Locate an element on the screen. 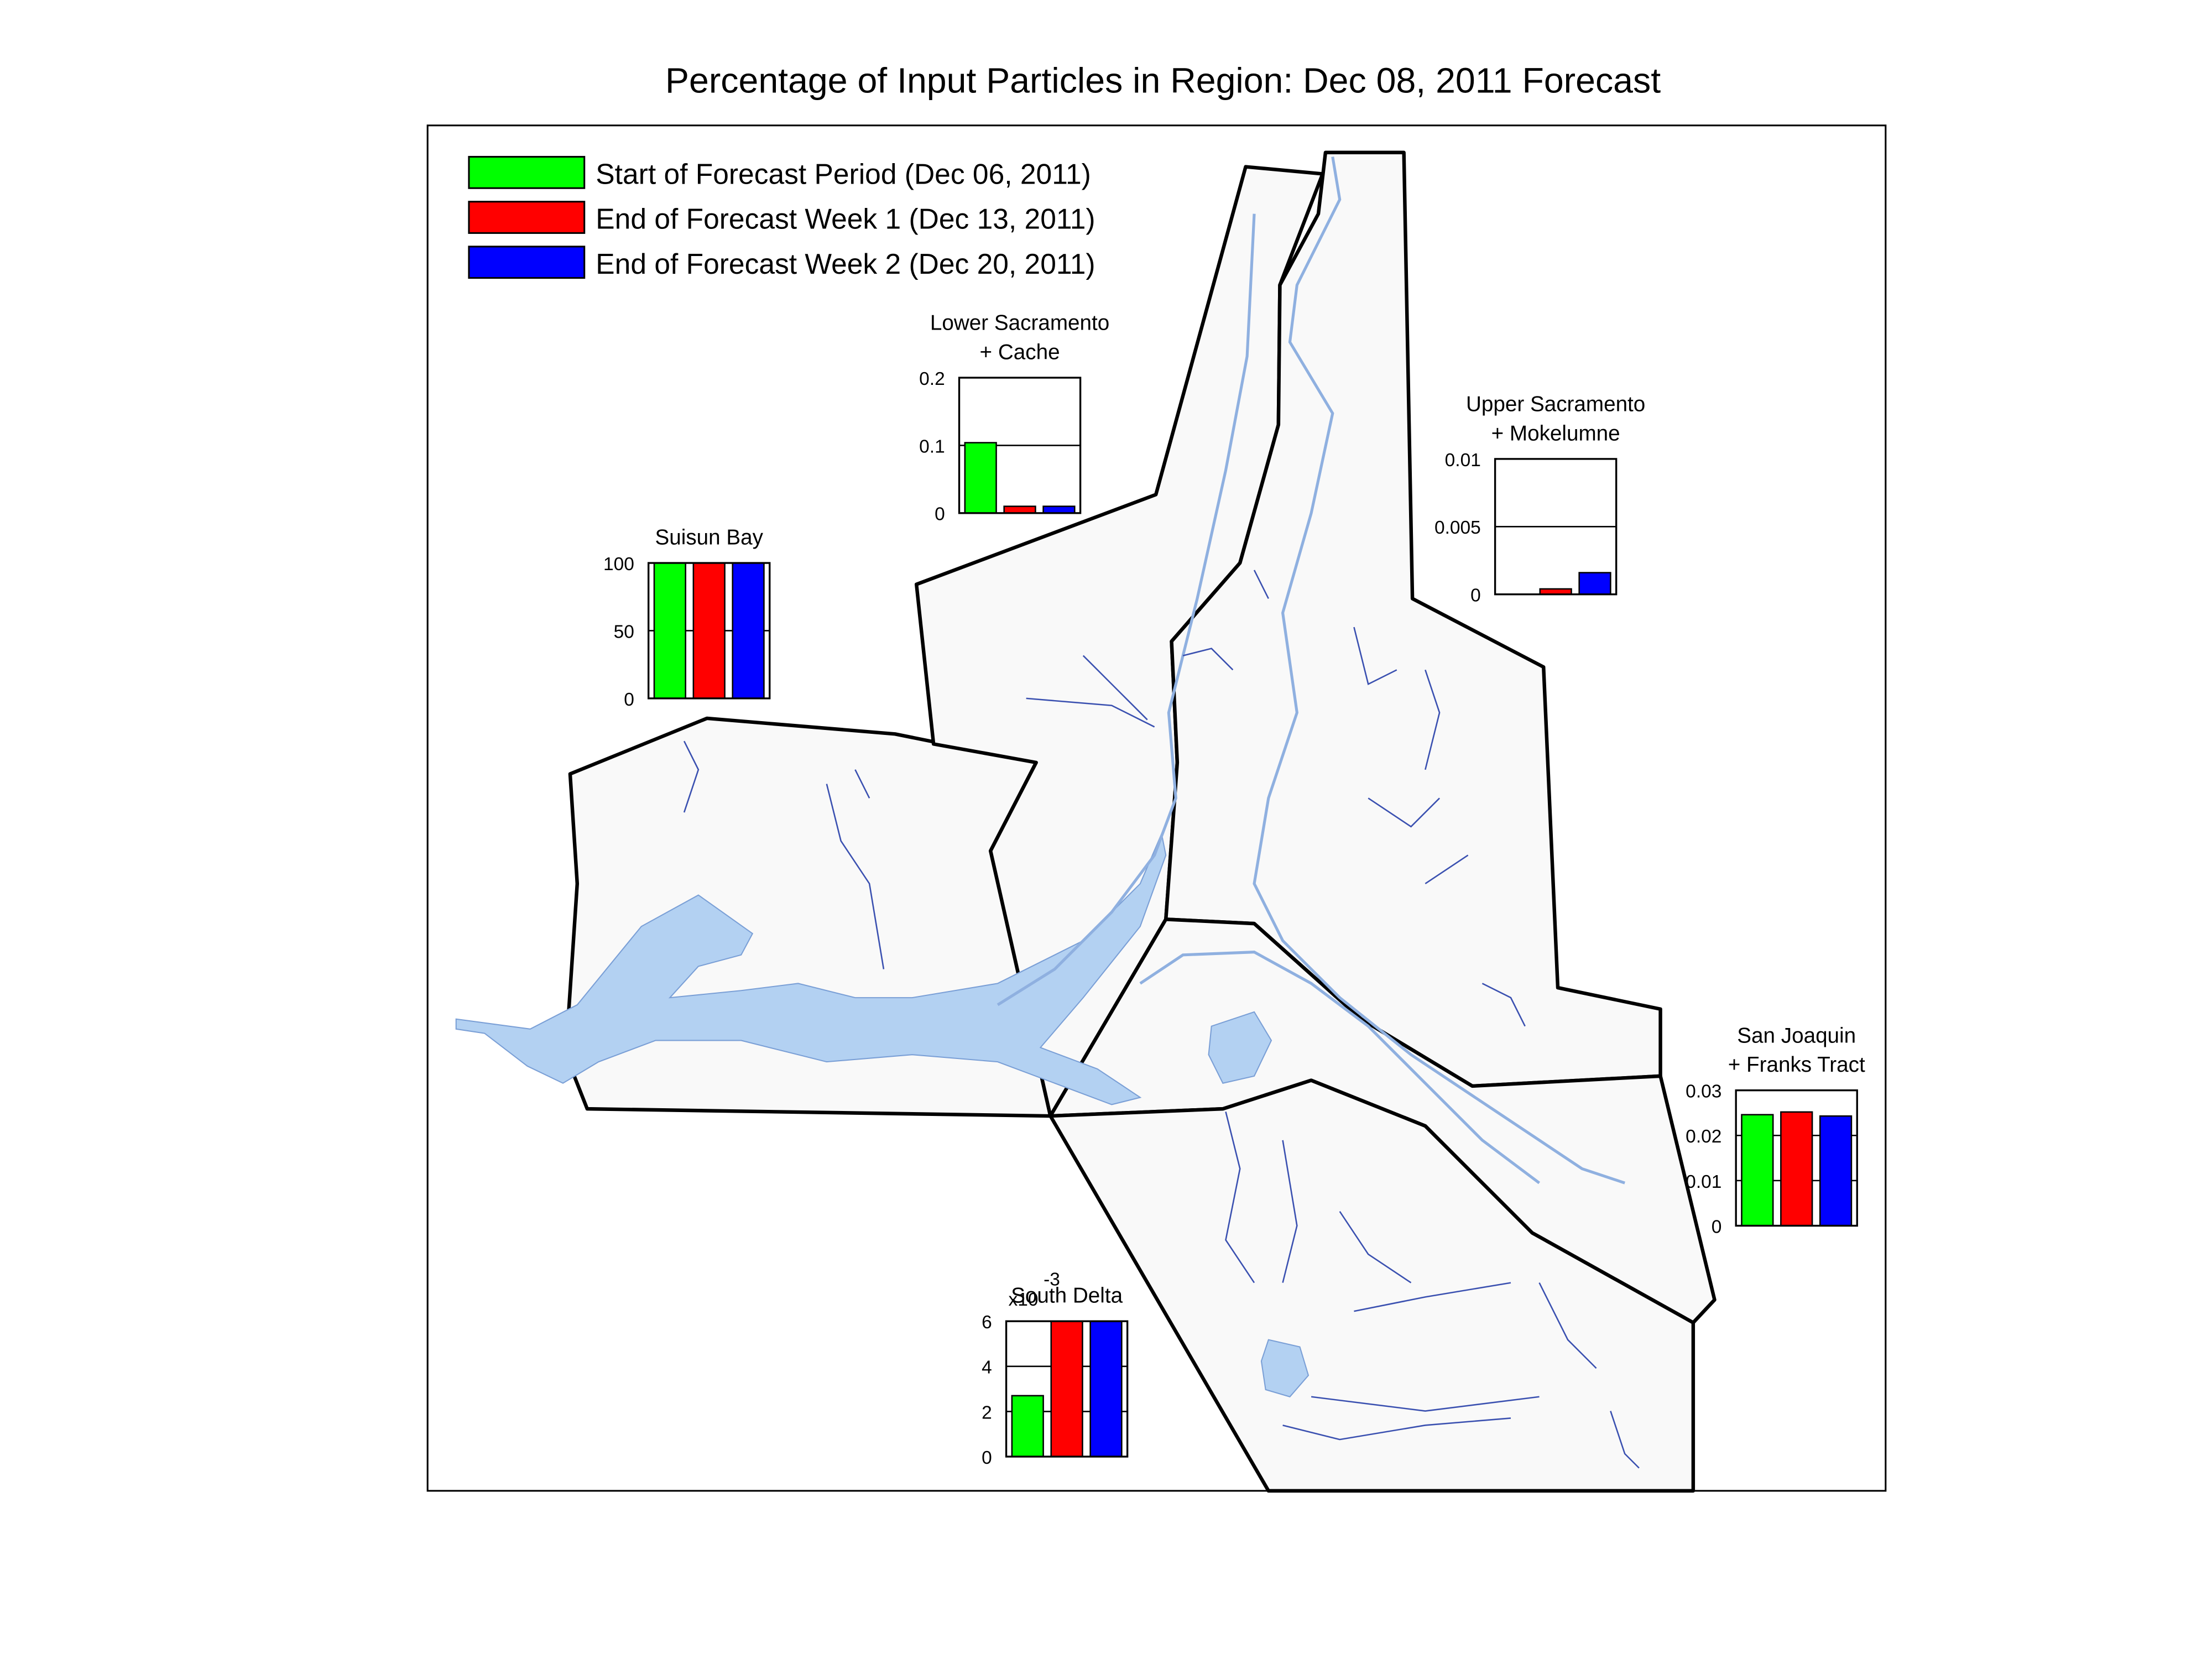 This screenshot has width=2212, height=1659. y-tick-label: 4 is located at coordinates (987, 1368).